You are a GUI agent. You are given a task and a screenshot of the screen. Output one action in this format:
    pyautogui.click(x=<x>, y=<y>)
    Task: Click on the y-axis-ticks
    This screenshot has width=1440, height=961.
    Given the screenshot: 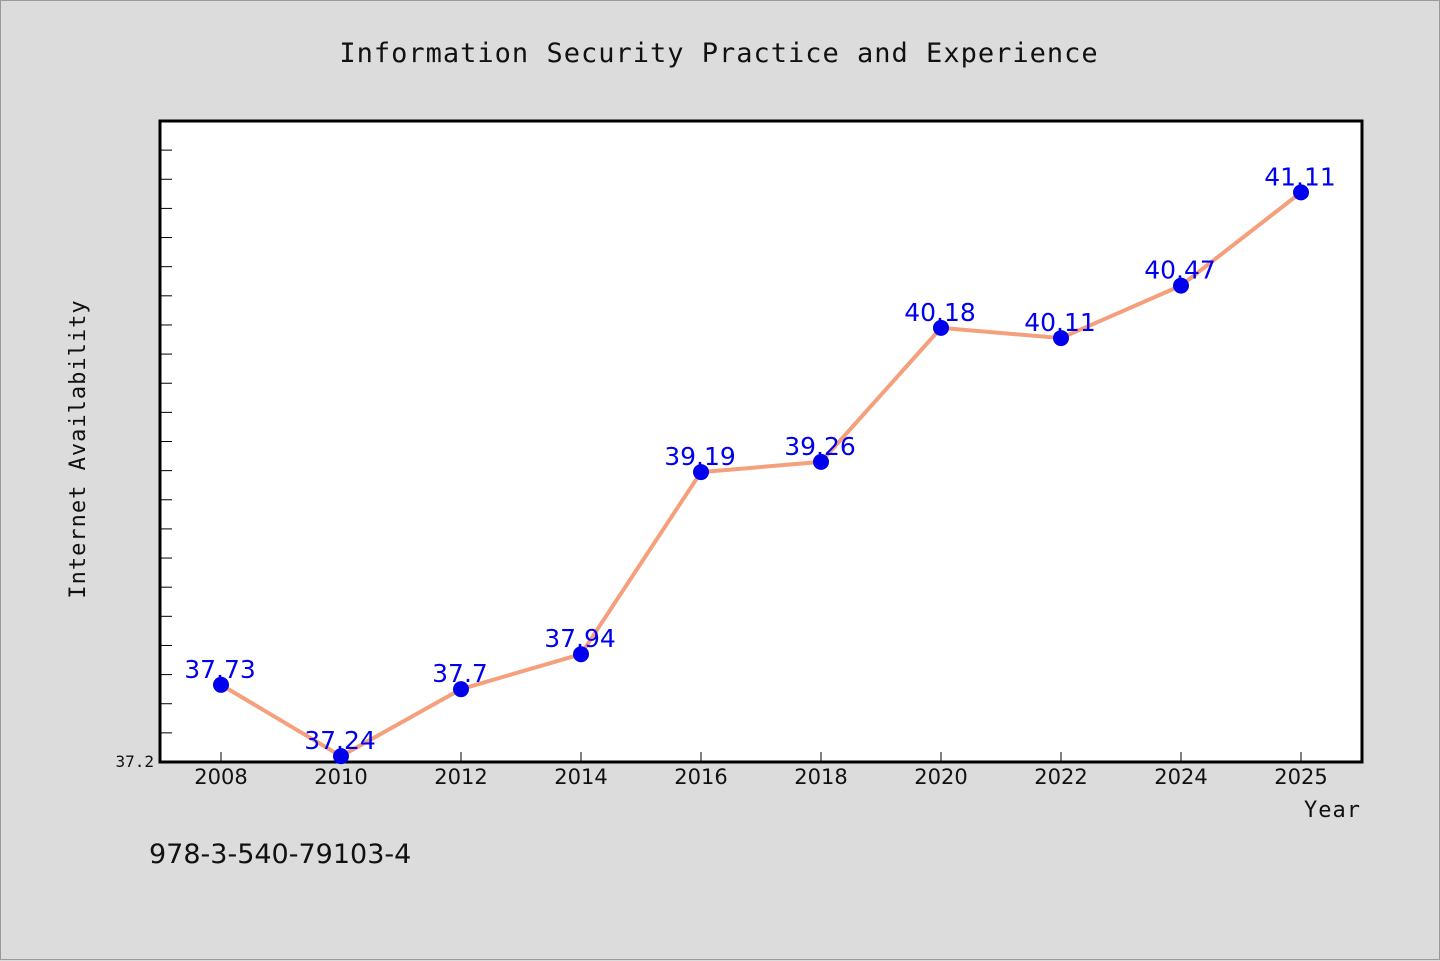 What is the action you would take?
    pyautogui.click(x=166, y=441)
    